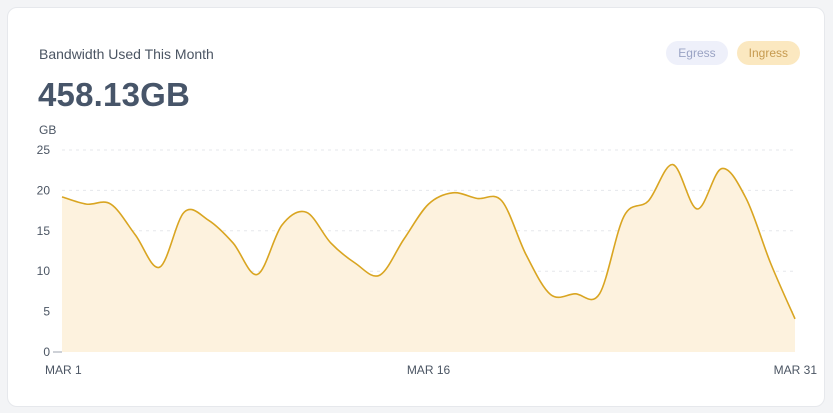 The image size is (833, 413). What do you see at coordinates (733, 53) in the screenshot?
I see `series-legend: Egress Ingress` at bounding box center [733, 53].